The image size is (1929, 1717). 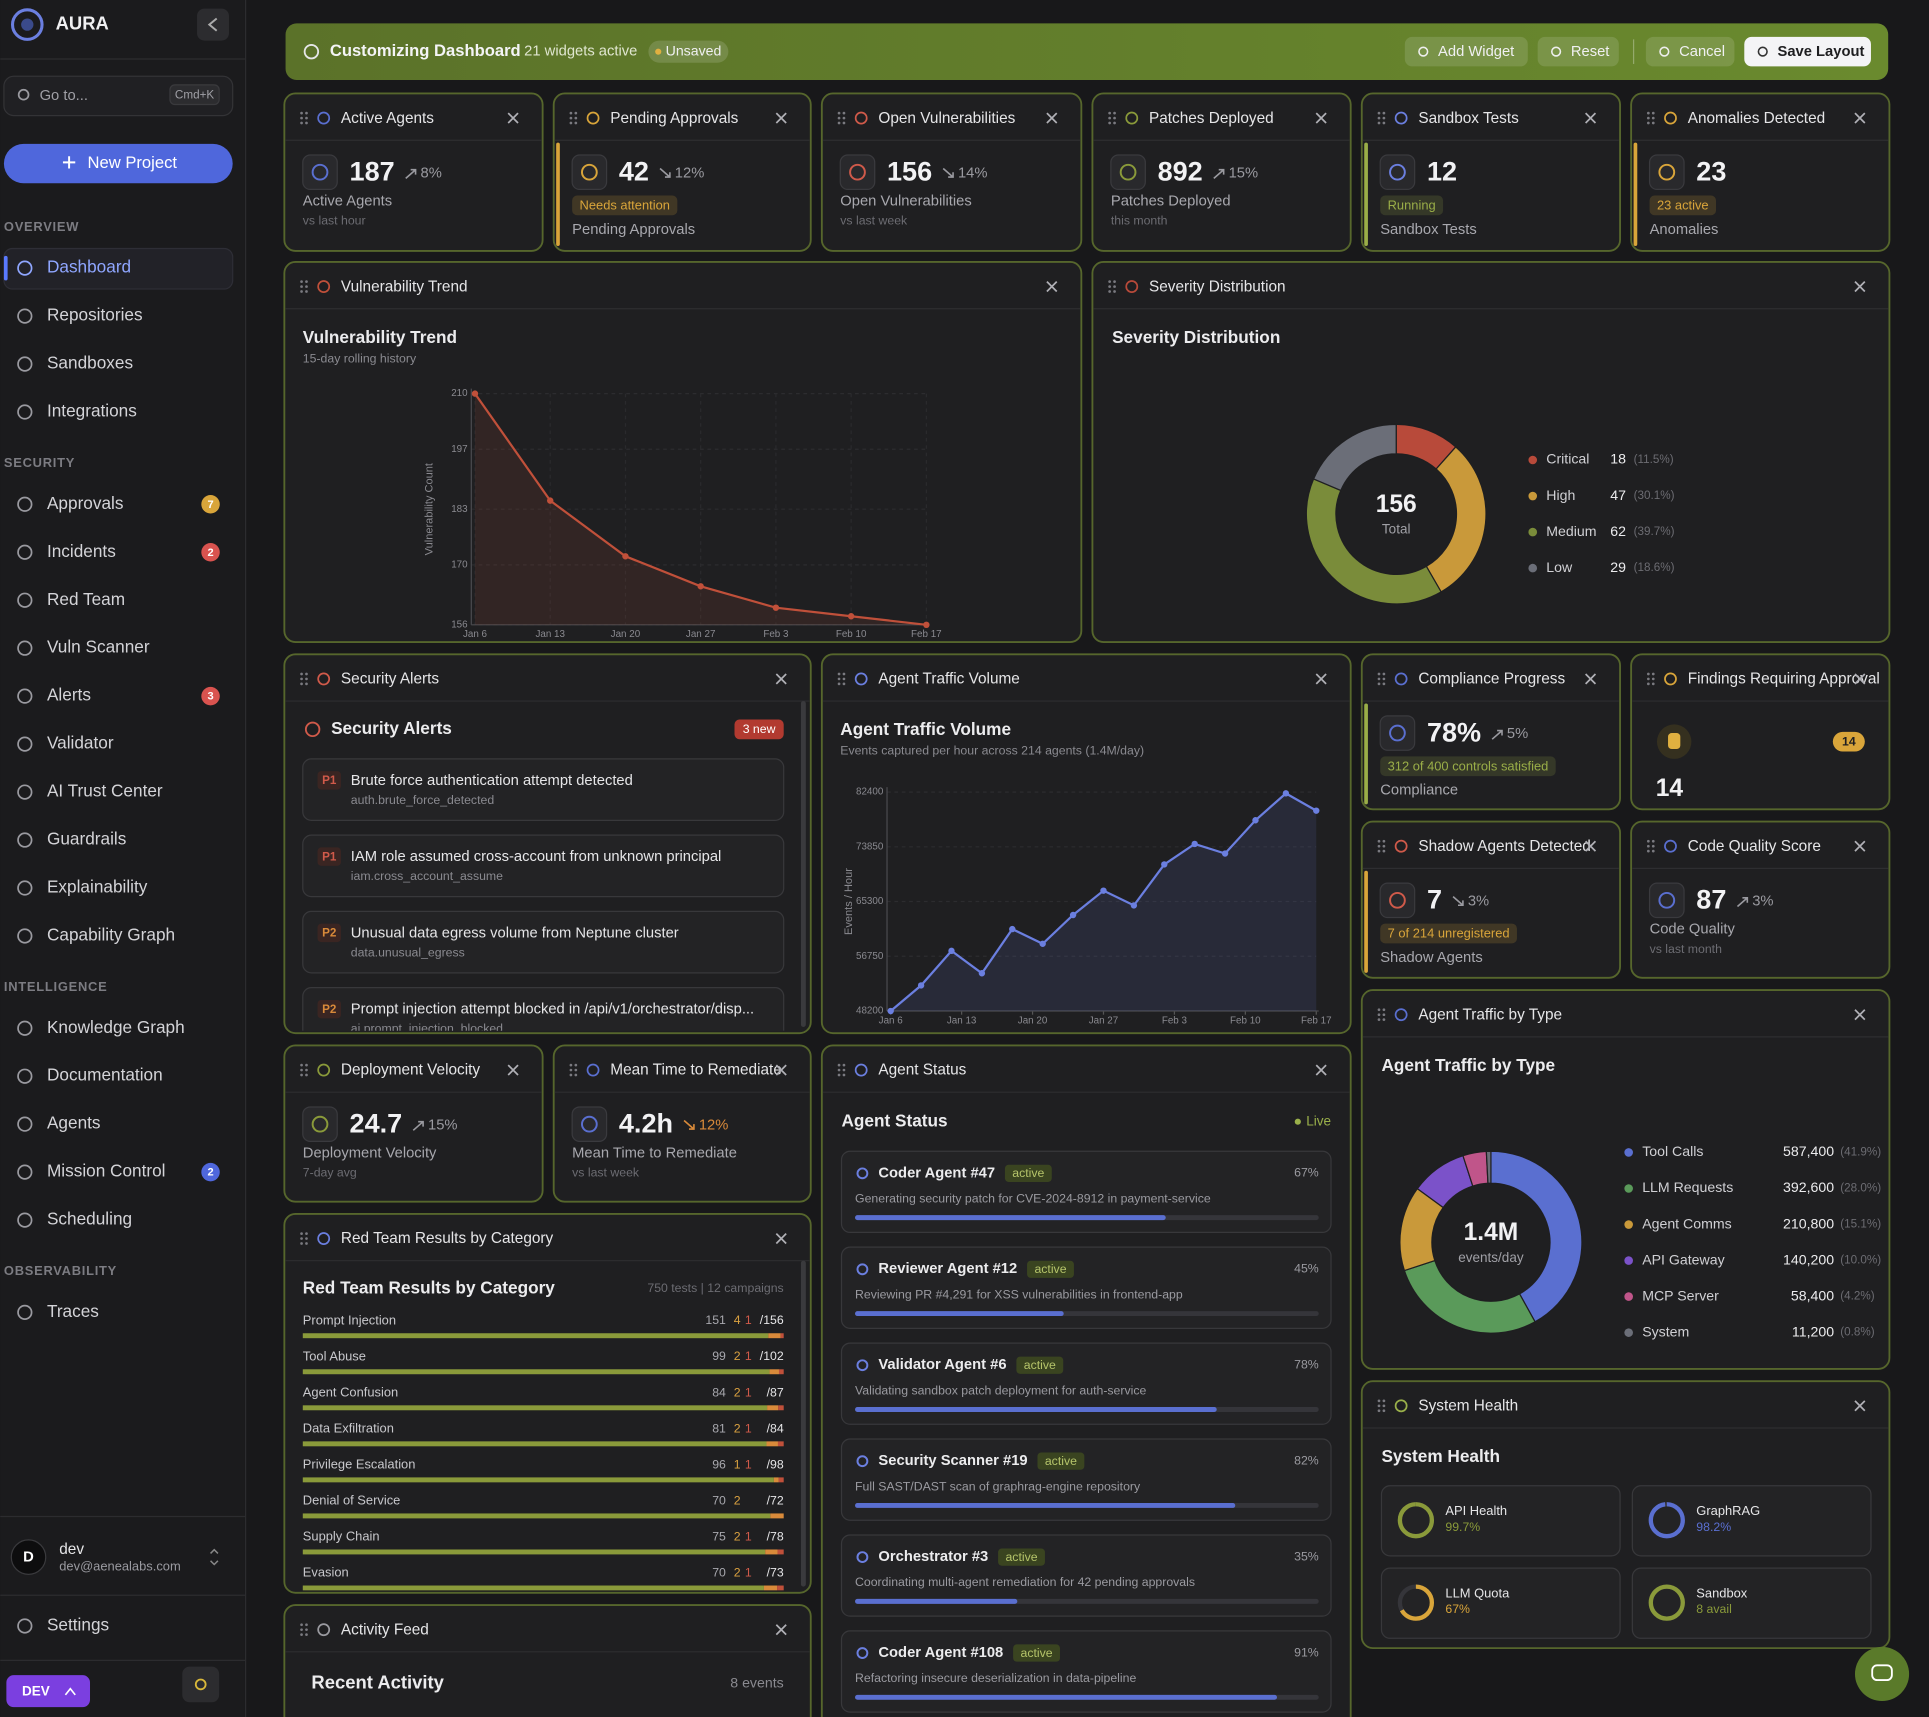 I want to click on metric-value: 42, so click(x=634, y=172).